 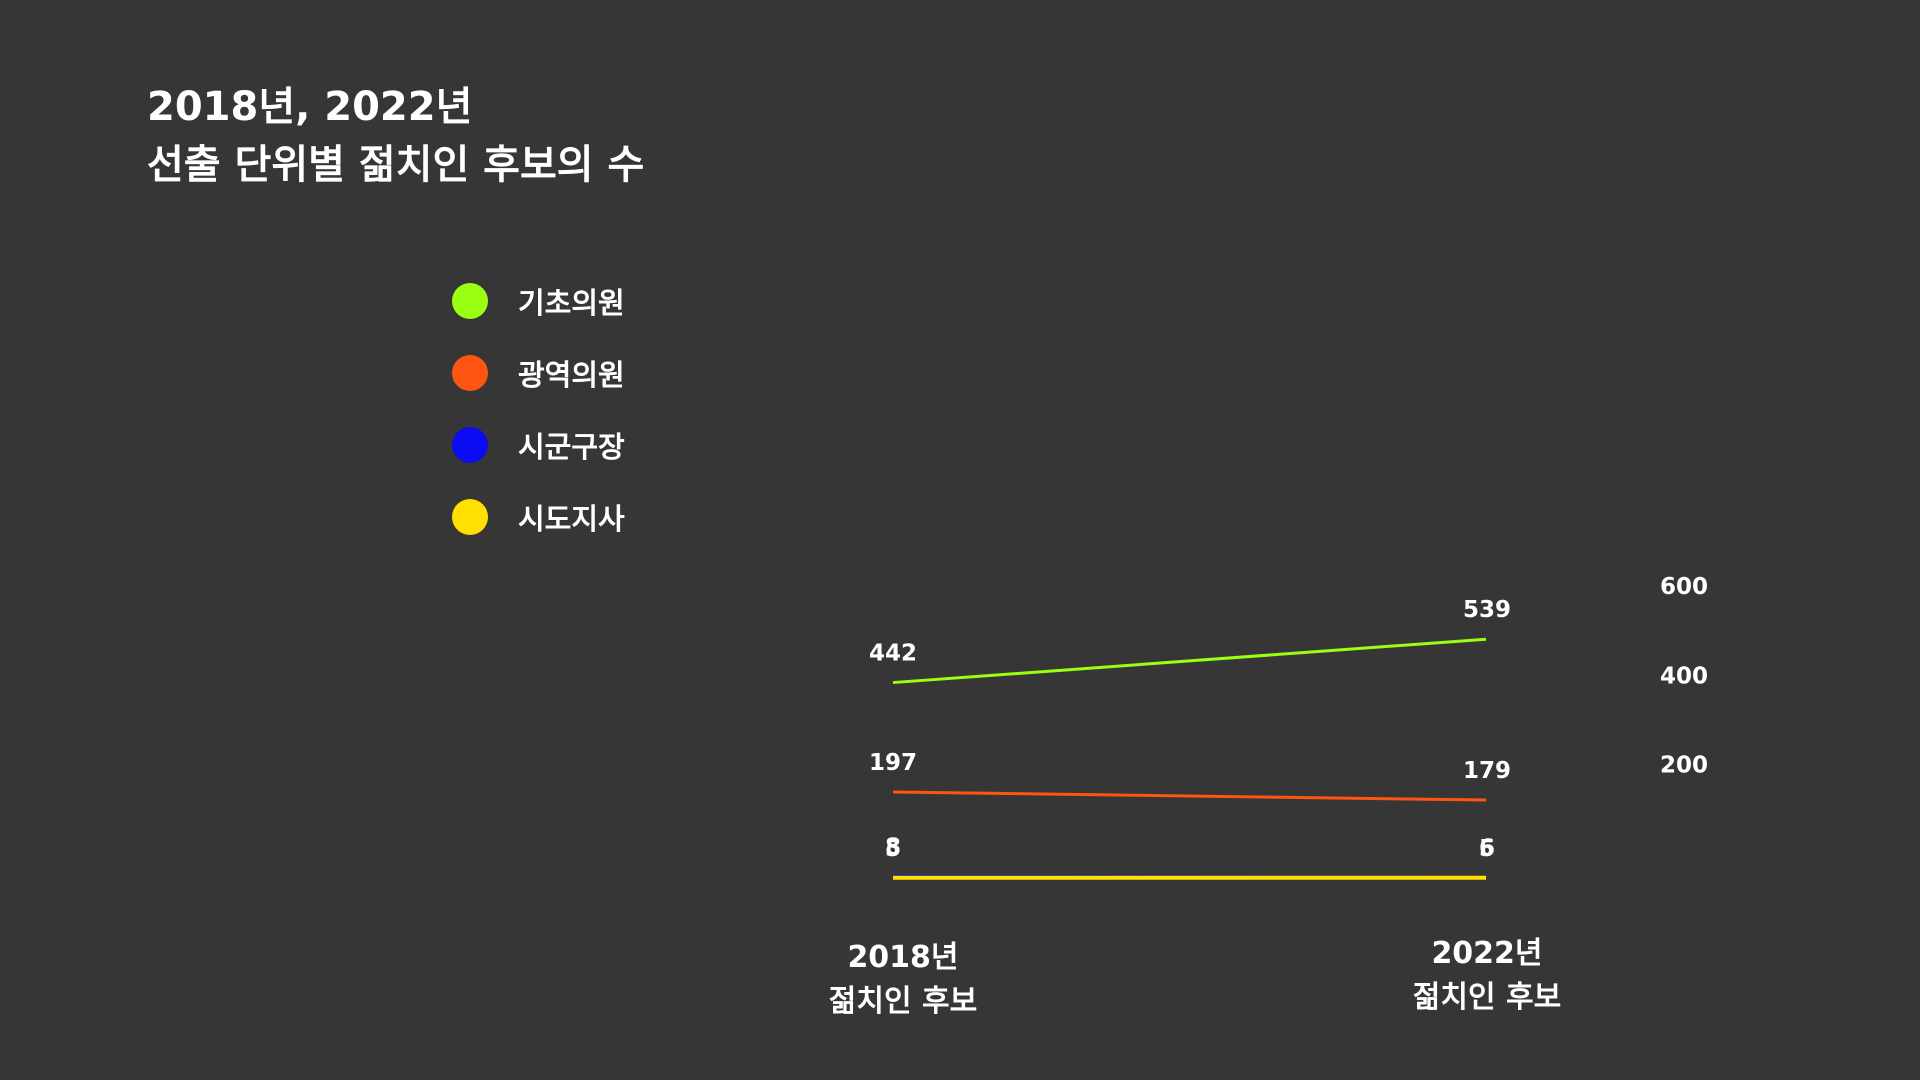 I want to click on data-label-governor-2022: 5, so click(x=1487, y=849).